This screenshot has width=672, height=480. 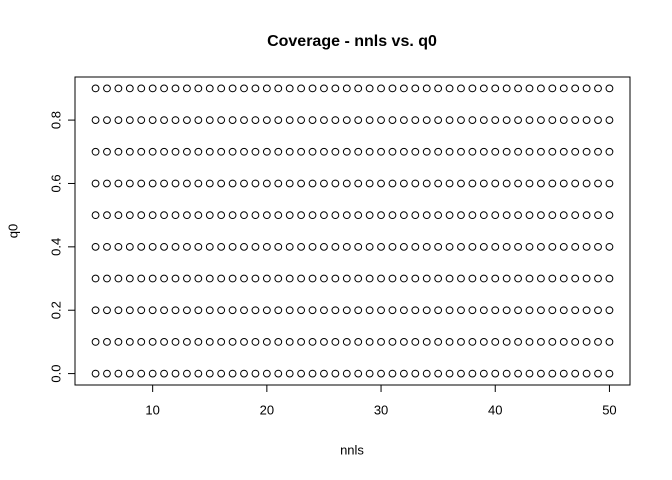 What do you see at coordinates (12, 231) in the screenshot?
I see `y-axis-label: q0` at bounding box center [12, 231].